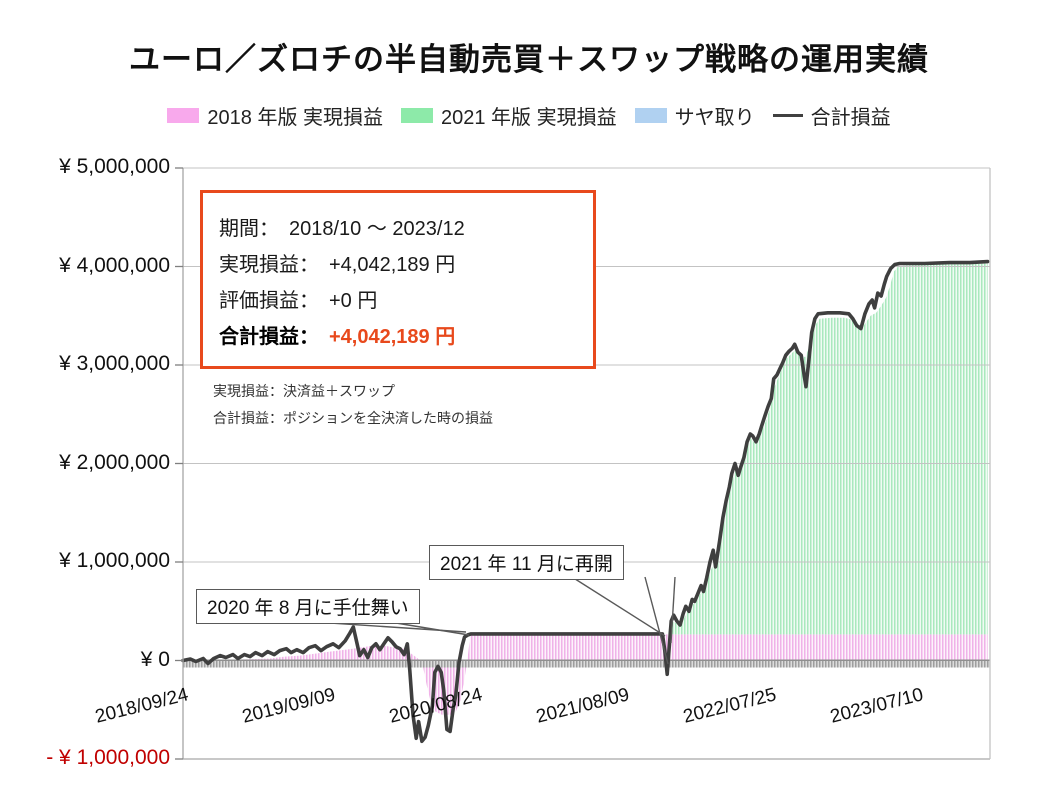 Image resolution: width=1058 pixels, height=794 pixels. I want to click on legend-item-2018: 2018 年版 実現損益, so click(275, 115).